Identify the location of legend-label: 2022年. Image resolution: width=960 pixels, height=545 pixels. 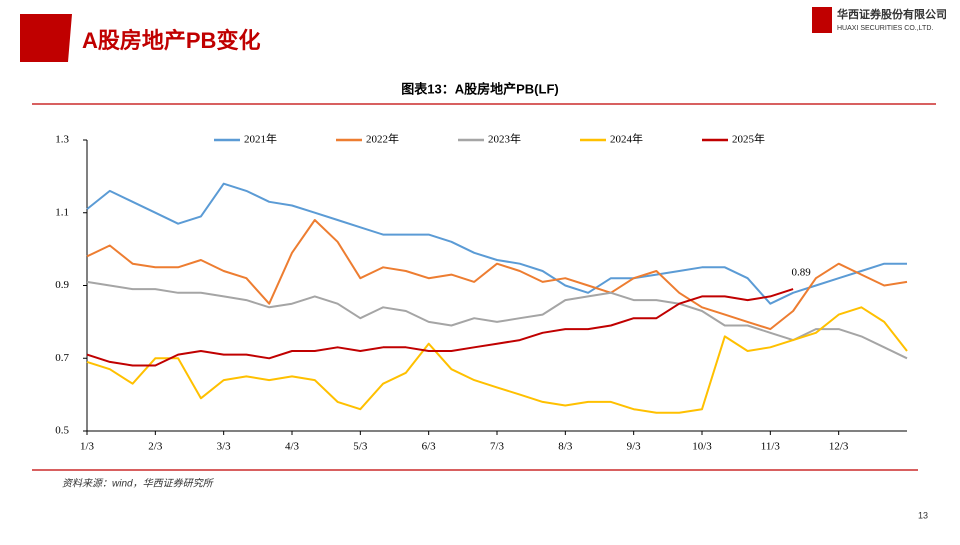
(382, 139).